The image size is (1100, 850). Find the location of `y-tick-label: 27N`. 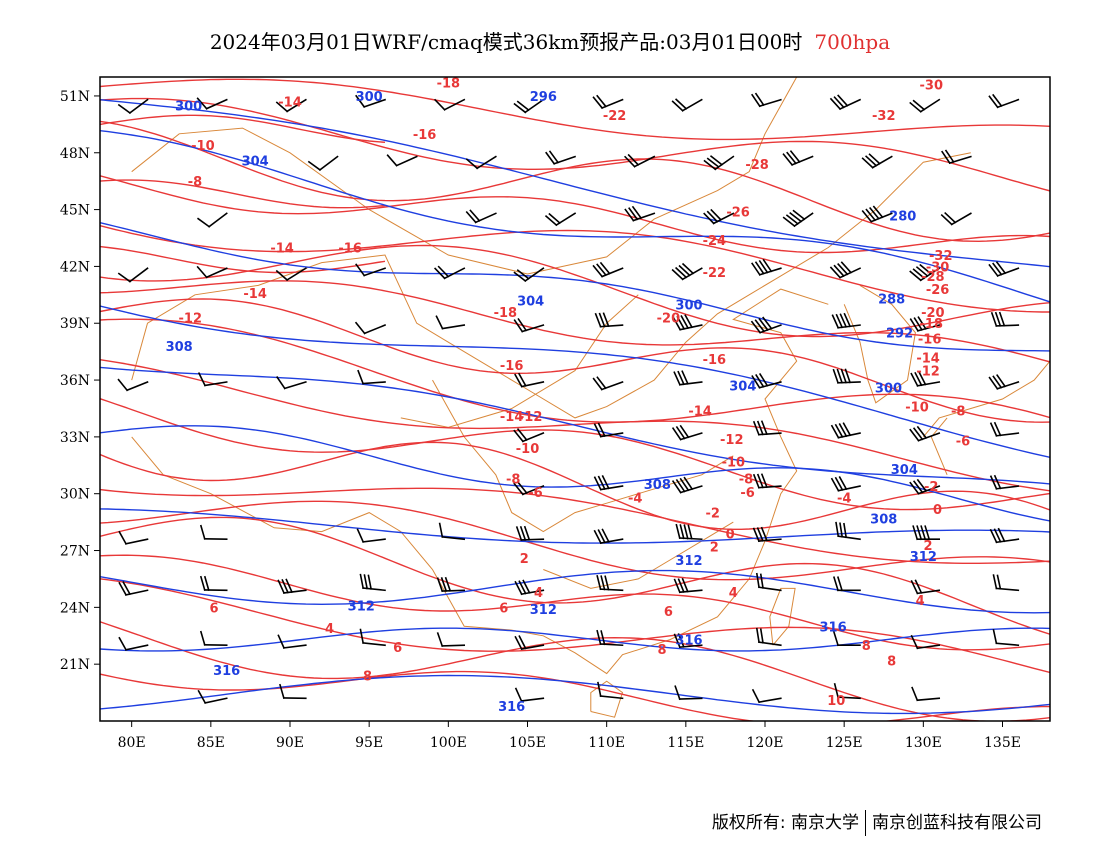

y-tick-label: 27N is located at coordinates (75, 552).